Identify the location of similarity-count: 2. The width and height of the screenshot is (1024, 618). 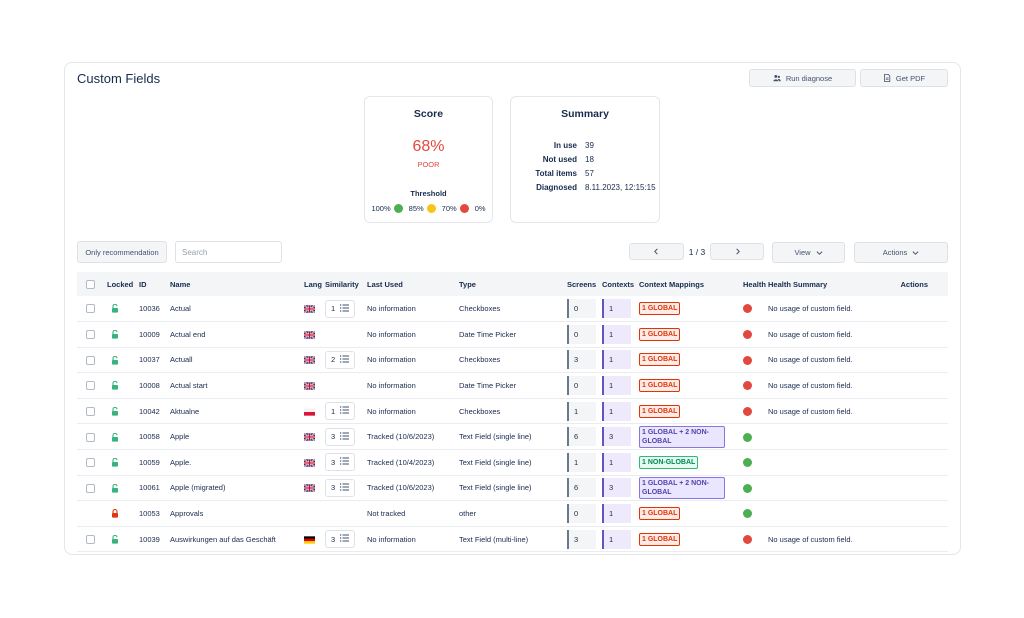
(333, 360).